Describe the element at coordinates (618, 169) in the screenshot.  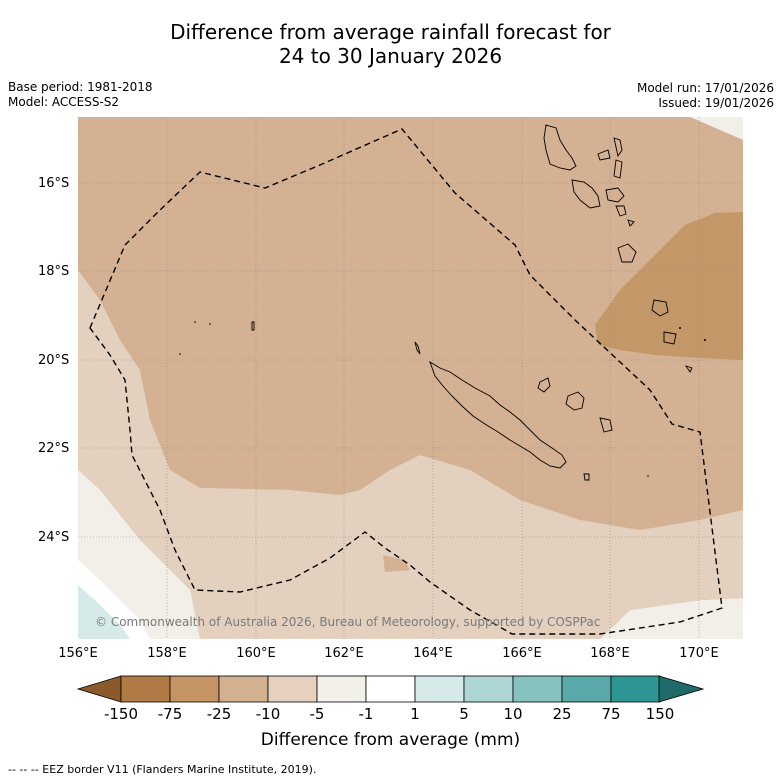
I see `island-pentecost` at that location.